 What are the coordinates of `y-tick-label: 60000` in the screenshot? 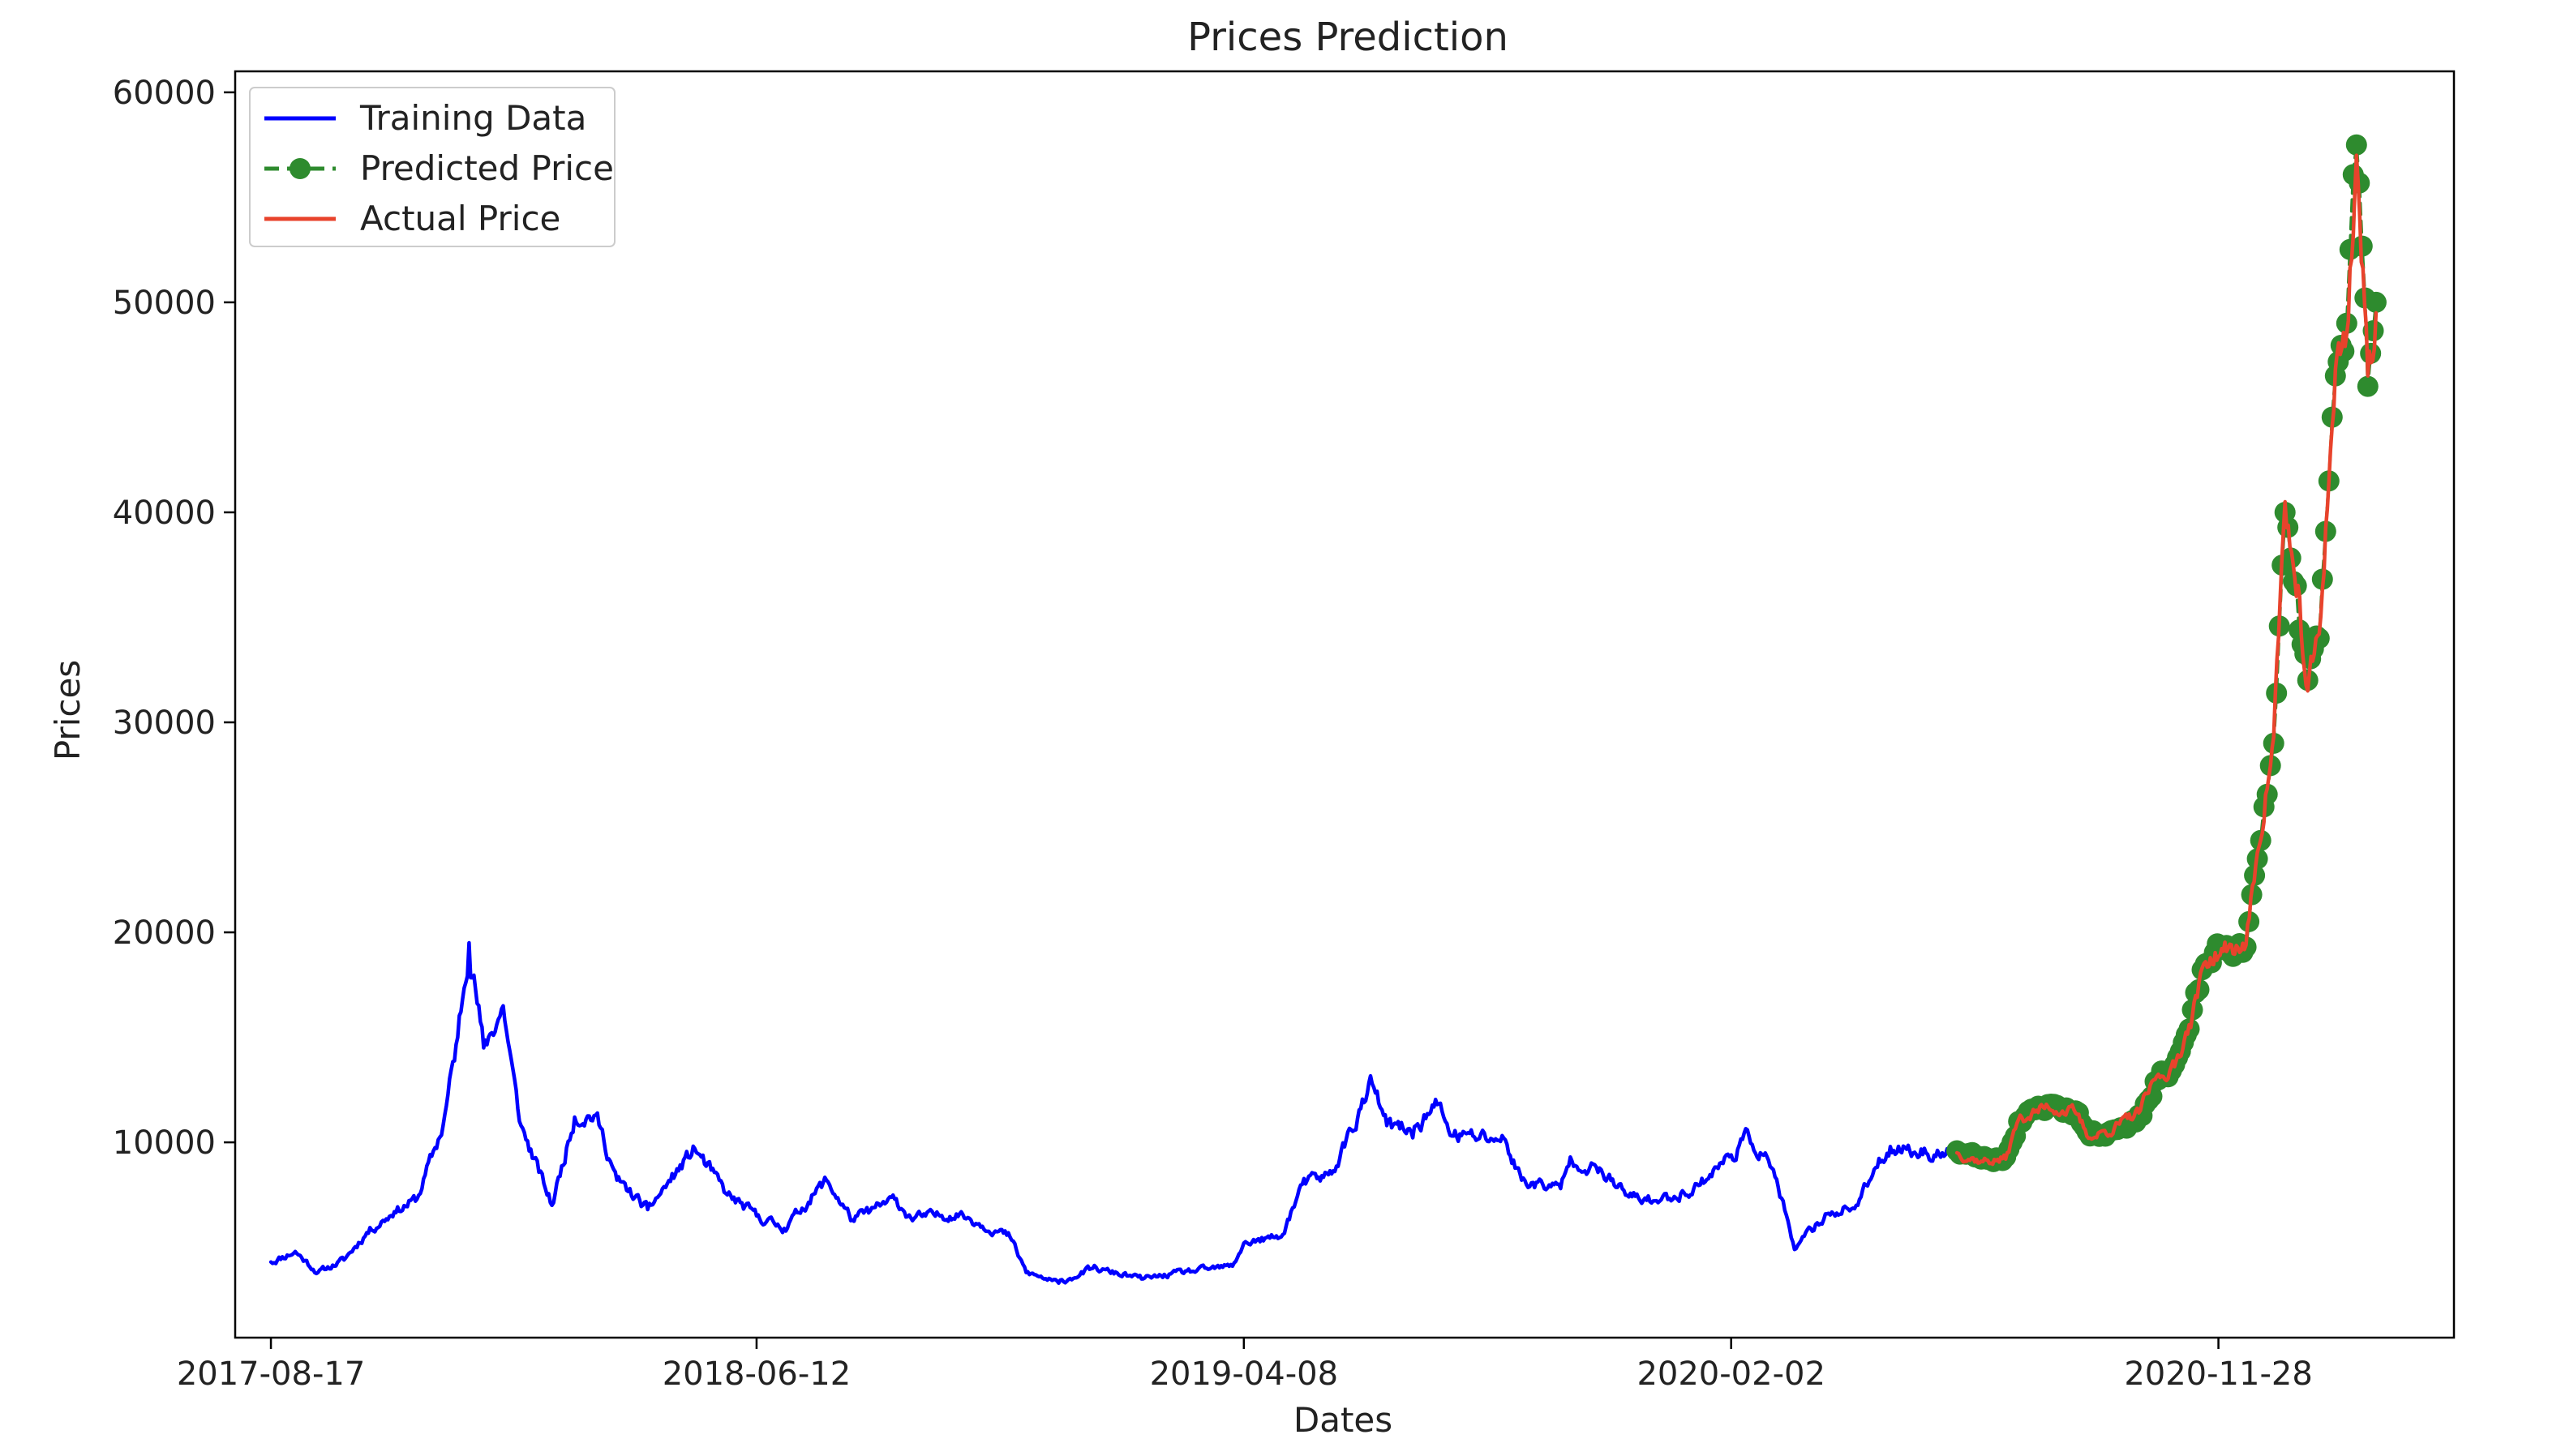 It's located at (164, 93).